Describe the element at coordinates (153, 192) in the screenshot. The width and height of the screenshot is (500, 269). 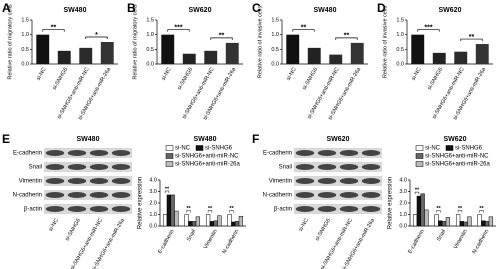
I see `y-tick-label: 3.0` at that location.